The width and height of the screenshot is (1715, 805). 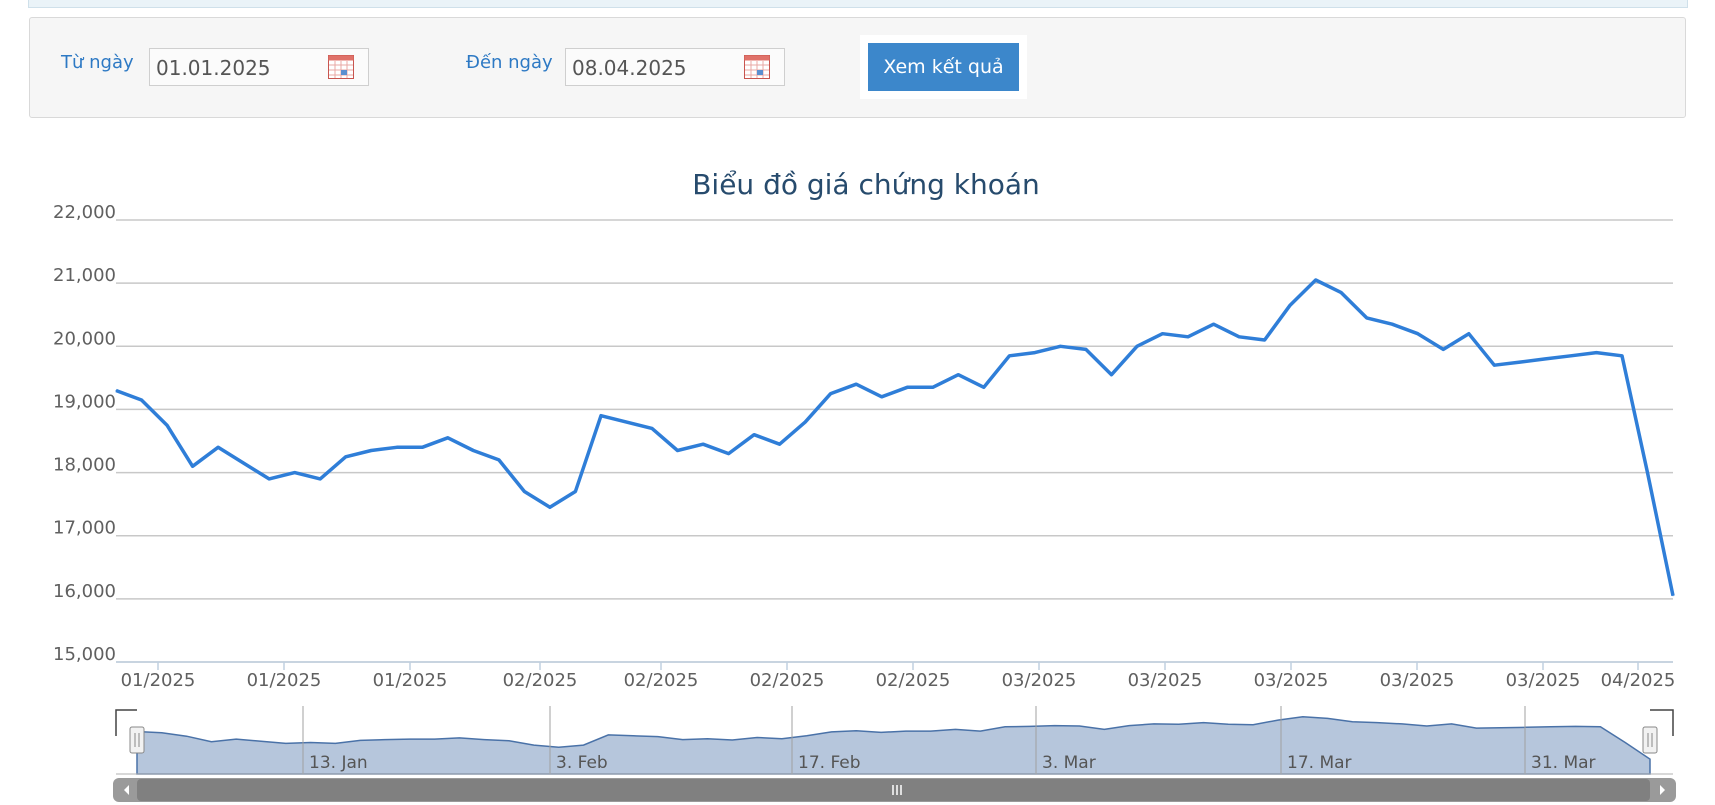 I want to click on from-date-label: Từ ngày, so click(x=97, y=62).